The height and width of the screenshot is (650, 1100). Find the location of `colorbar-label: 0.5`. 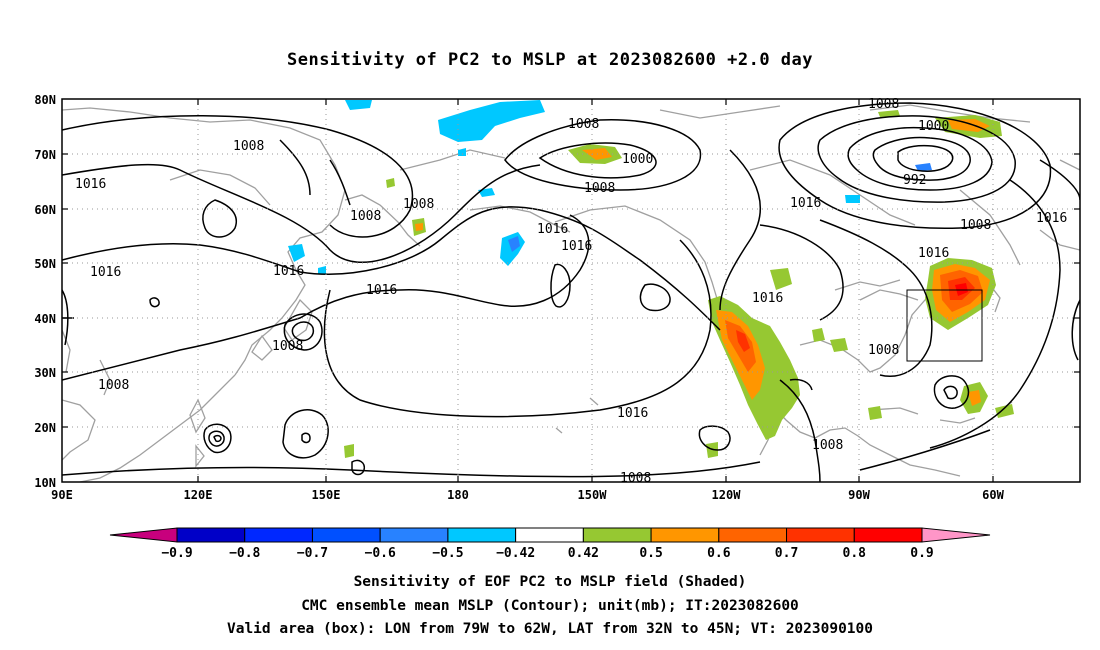

colorbar-label: 0.5 is located at coordinates (650, 553).